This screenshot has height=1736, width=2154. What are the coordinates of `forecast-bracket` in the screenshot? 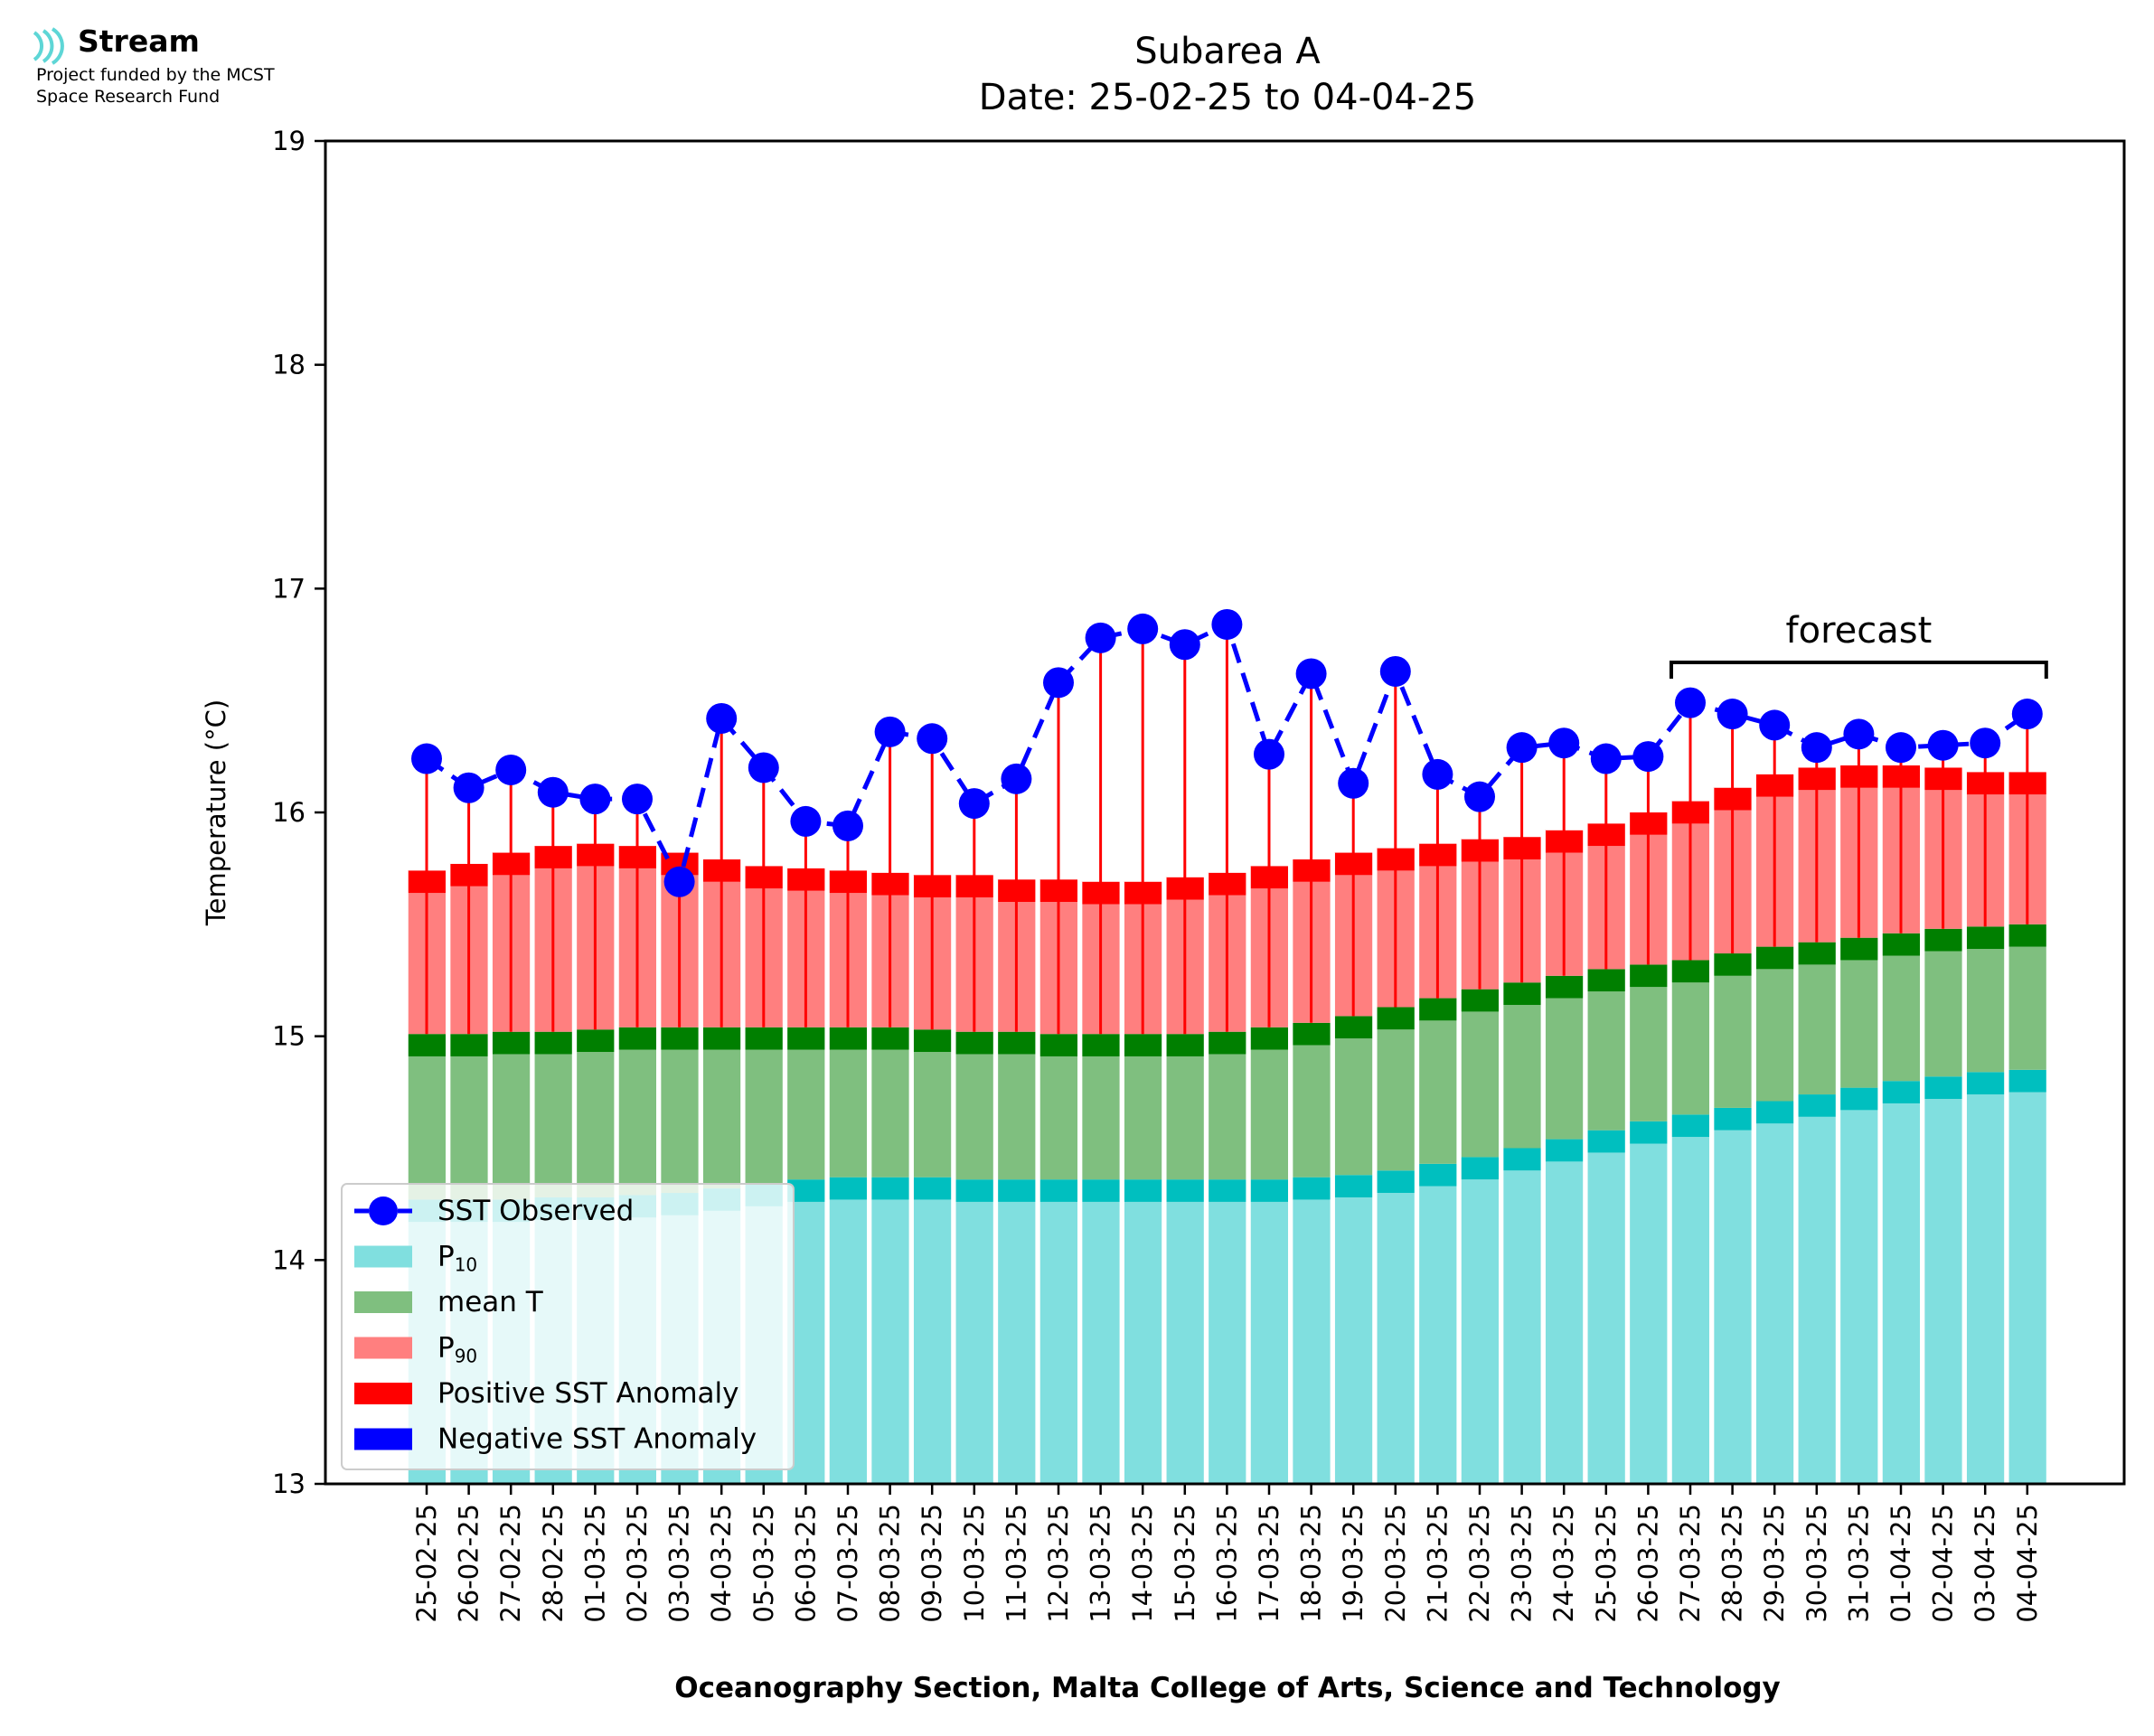 It's located at (1859, 670).